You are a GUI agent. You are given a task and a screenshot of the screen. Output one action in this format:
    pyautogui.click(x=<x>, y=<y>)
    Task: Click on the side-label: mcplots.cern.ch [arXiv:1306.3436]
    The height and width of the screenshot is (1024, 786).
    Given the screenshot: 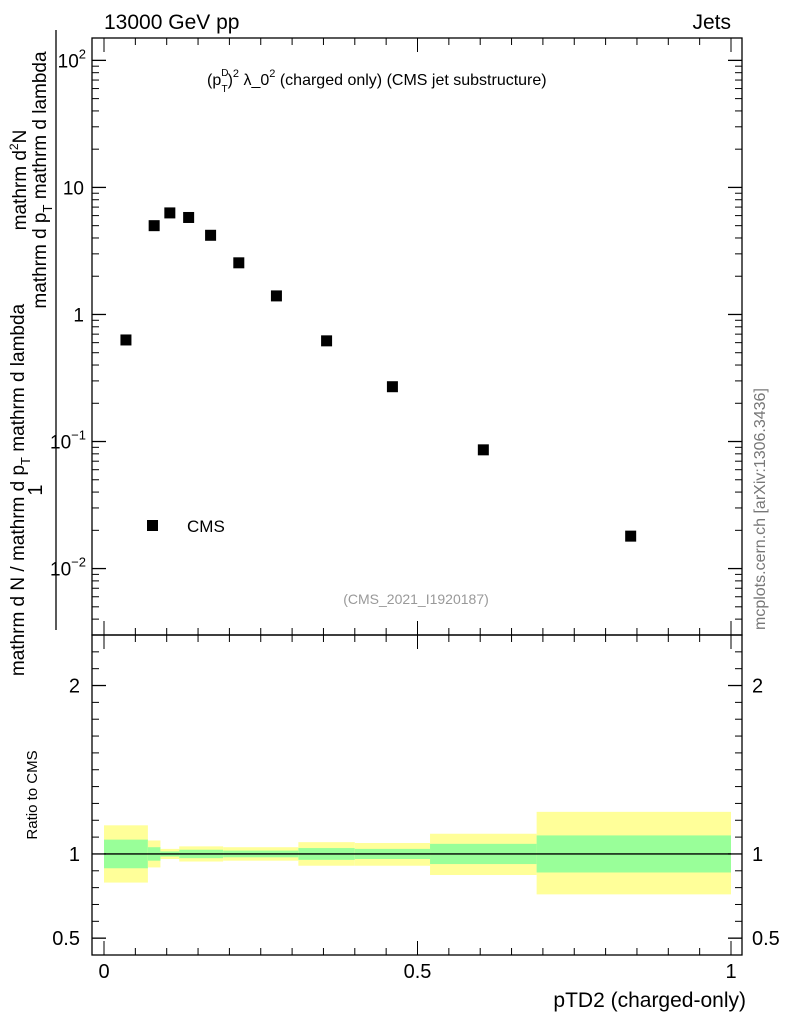 What is the action you would take?
    pyautogui.click(x=760, y=509)
    